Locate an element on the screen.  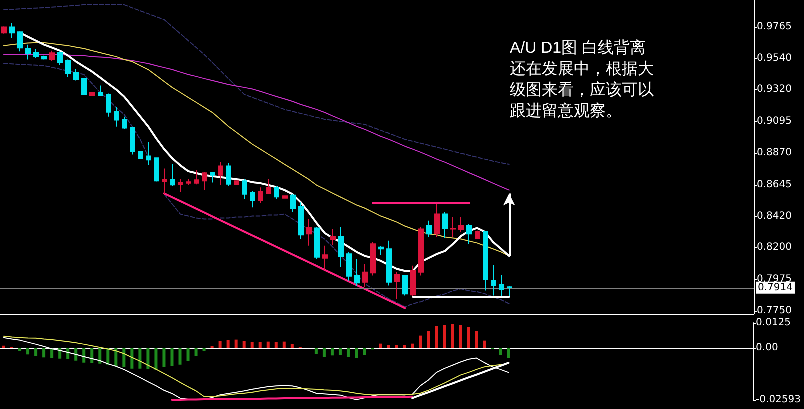
y-tick-label: 0.9765 is located at coordinates (774, 26).